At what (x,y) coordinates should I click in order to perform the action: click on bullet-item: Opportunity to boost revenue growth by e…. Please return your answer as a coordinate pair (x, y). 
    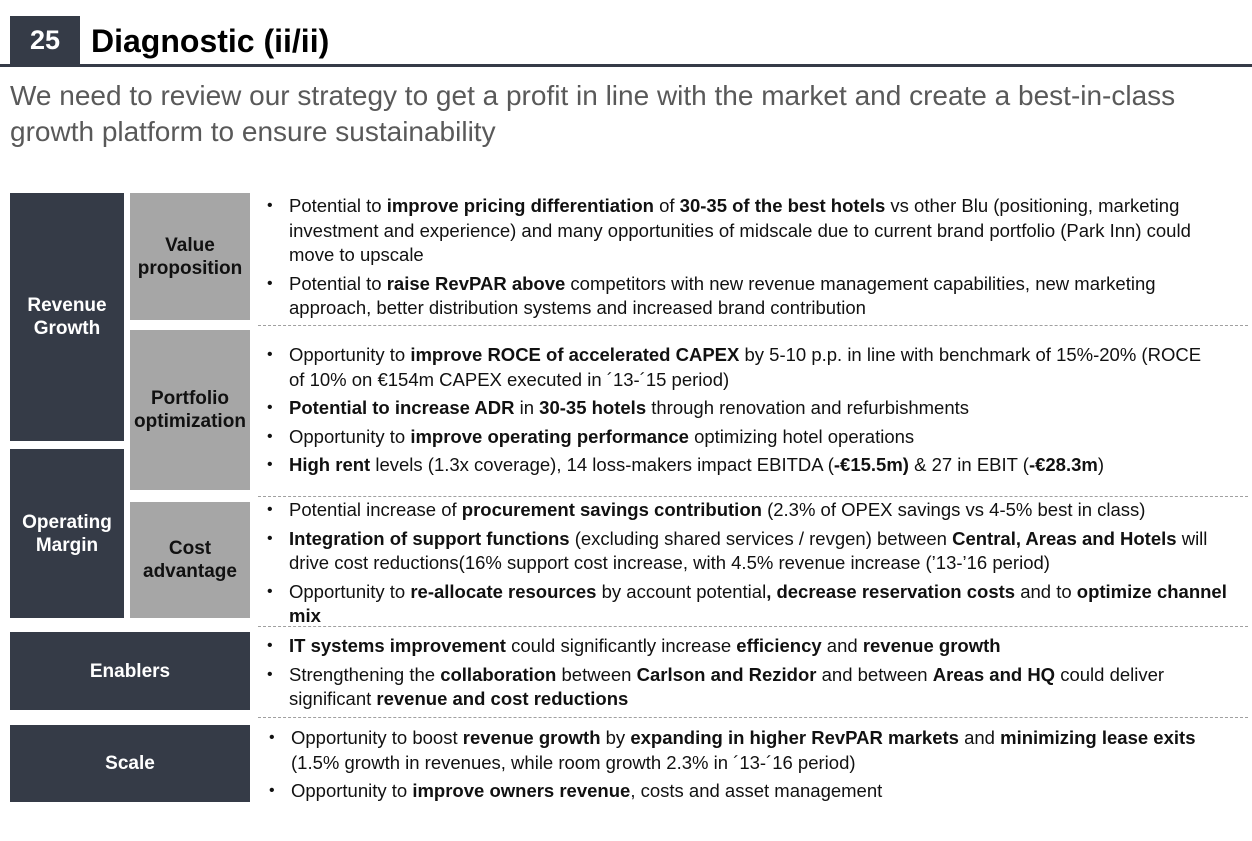
    Looking at the image, I should click on (738, 750).